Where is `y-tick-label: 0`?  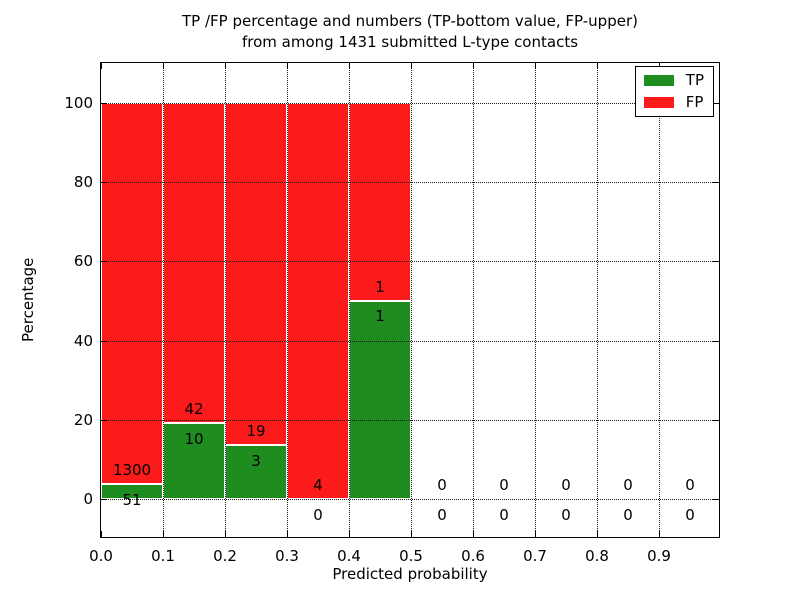 y-tick-label: 0 is located at coordinates (88, 499).